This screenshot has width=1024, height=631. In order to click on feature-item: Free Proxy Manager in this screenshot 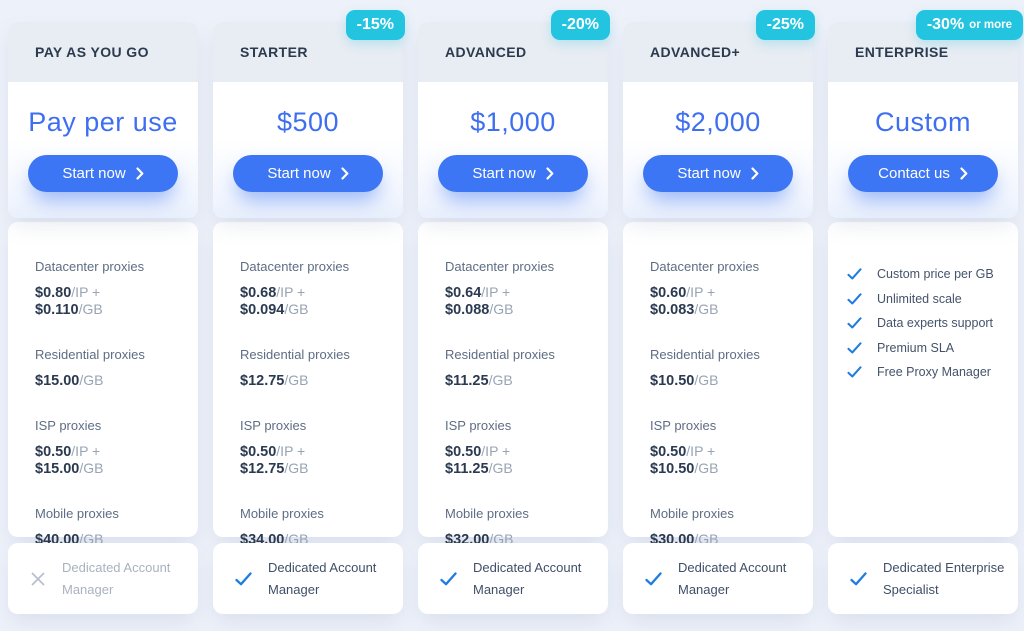, I will do `click(923, 372)`.